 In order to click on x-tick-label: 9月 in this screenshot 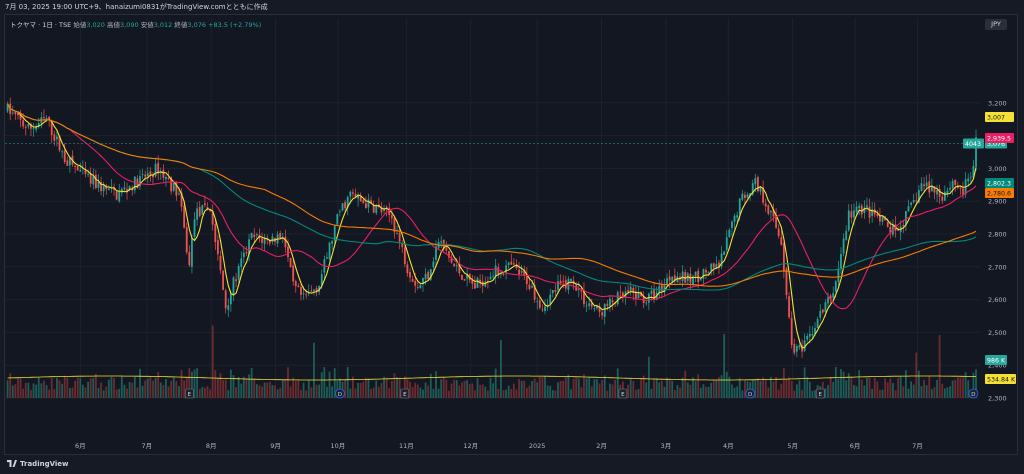, I will do `click(275, 446)`.